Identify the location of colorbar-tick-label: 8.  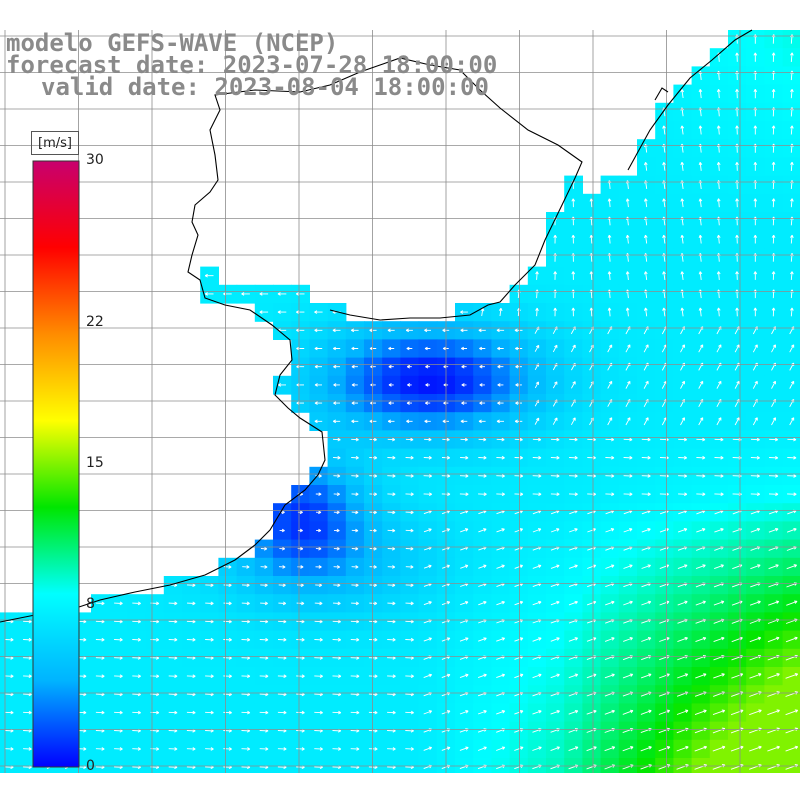
(90, 604).